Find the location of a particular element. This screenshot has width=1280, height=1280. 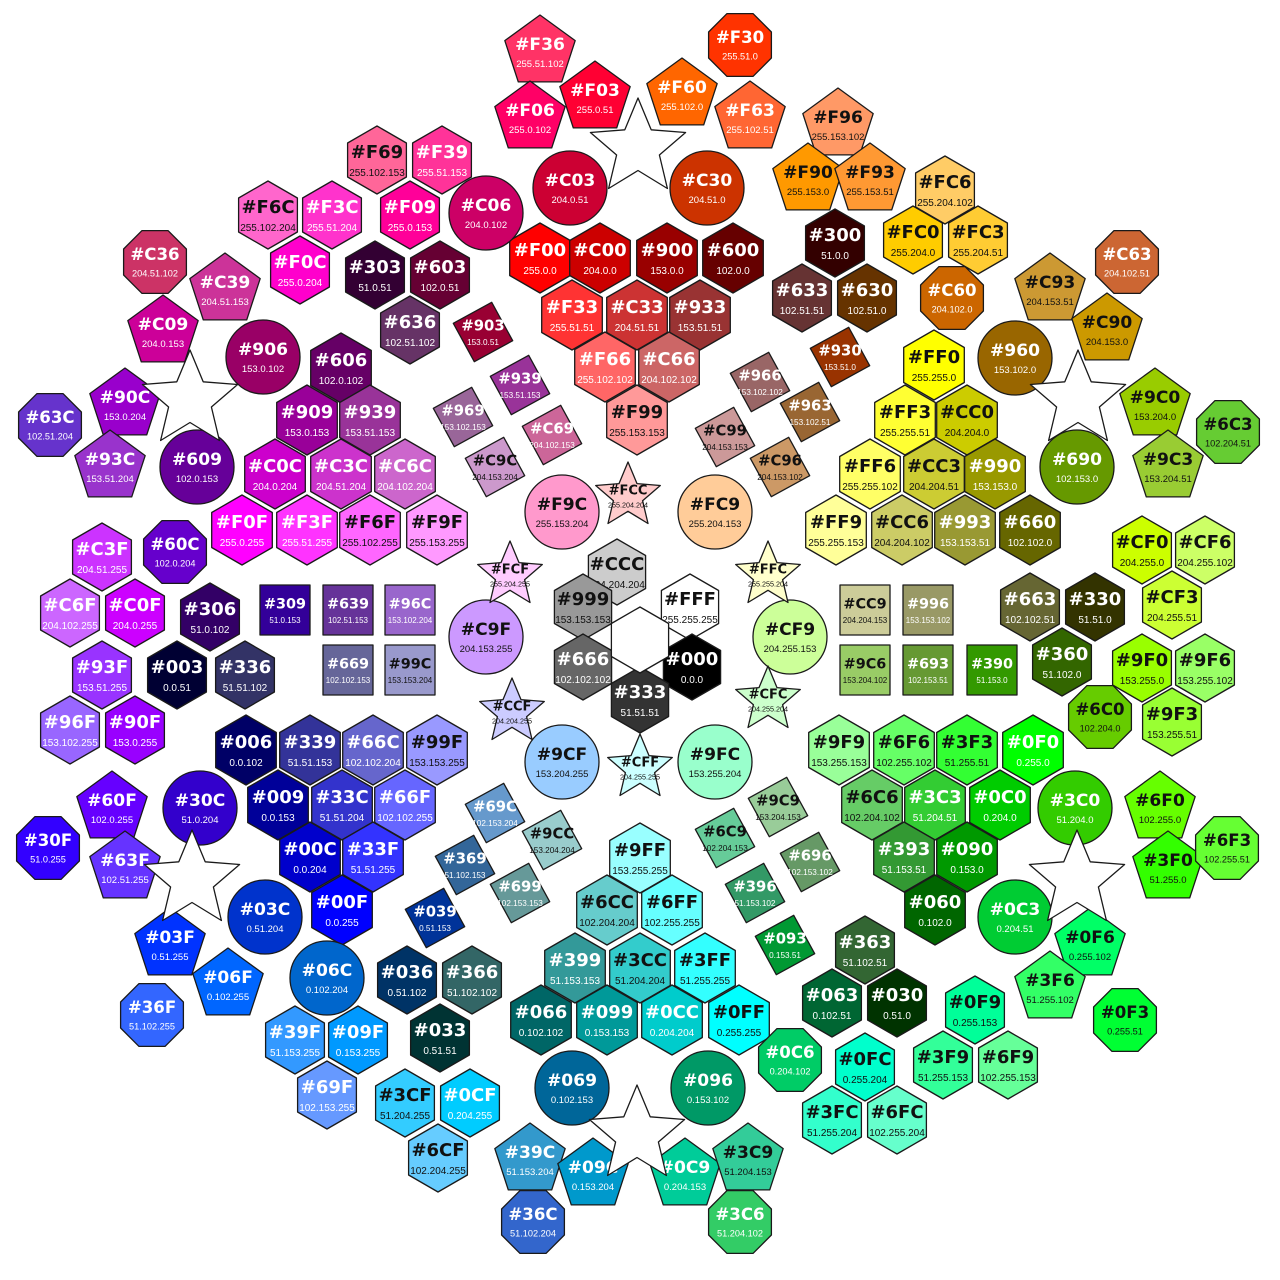

hex-code-label: #003 is located at coordinates (177, 667).